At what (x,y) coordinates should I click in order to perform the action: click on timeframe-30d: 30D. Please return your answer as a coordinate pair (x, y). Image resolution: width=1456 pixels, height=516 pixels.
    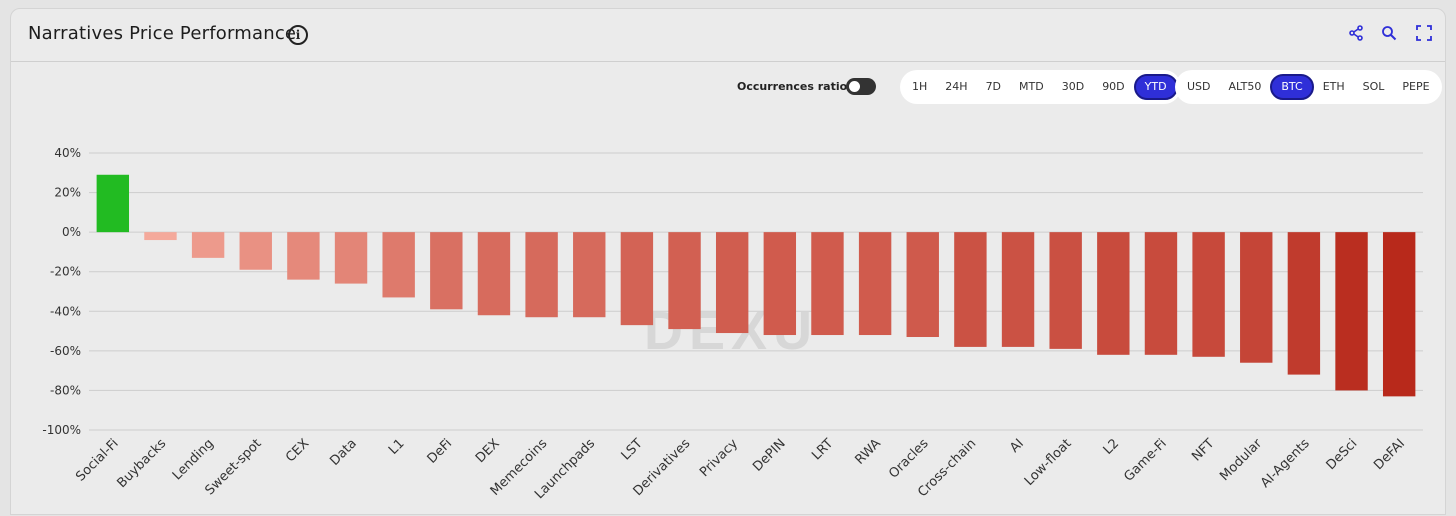
    Looking at the image, I should click on (1073, 86).